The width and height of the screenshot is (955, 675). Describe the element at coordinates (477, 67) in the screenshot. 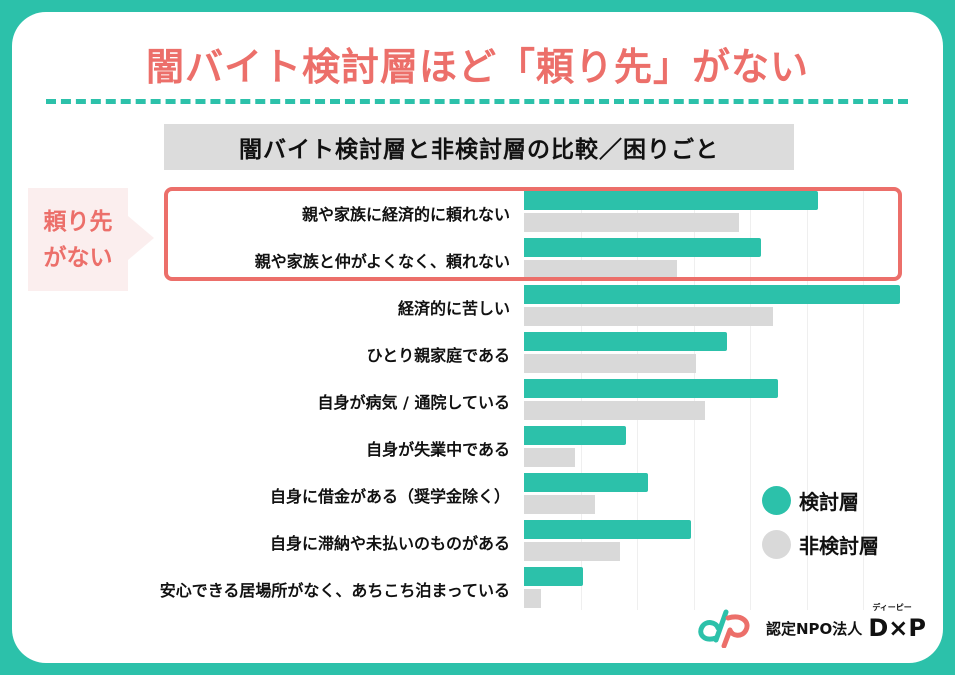

I see `page-title: 闇バイト検討層ほど「頼り先」がない` at that location.